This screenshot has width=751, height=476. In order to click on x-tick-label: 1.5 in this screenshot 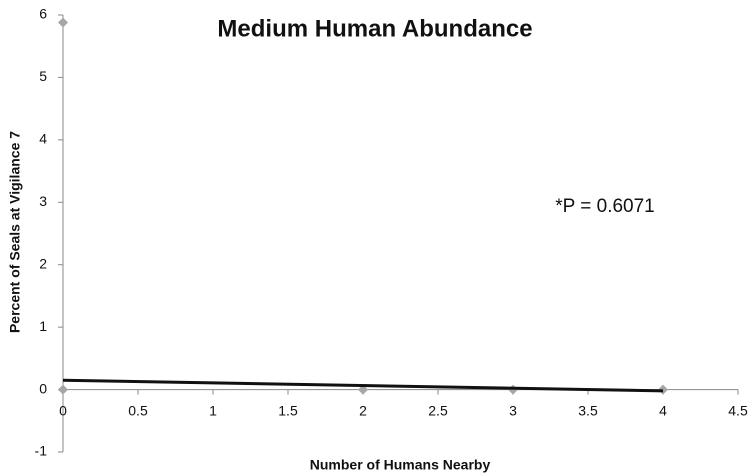, I will do `click(288, 410)`.